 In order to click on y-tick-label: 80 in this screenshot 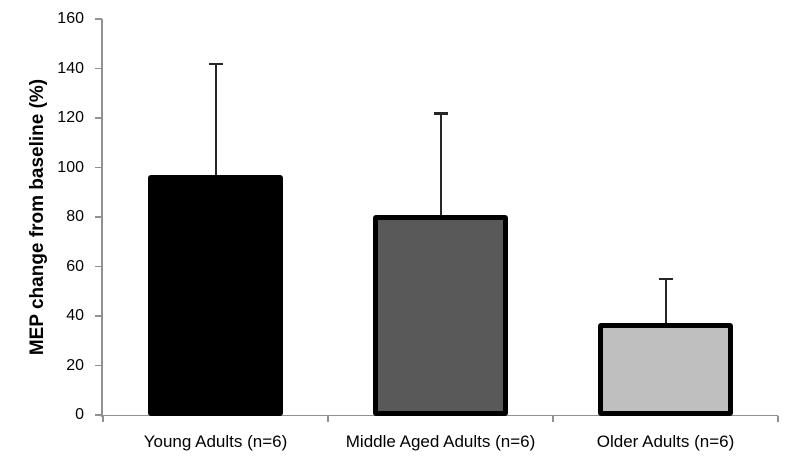, I will do `click(75, 216)`.